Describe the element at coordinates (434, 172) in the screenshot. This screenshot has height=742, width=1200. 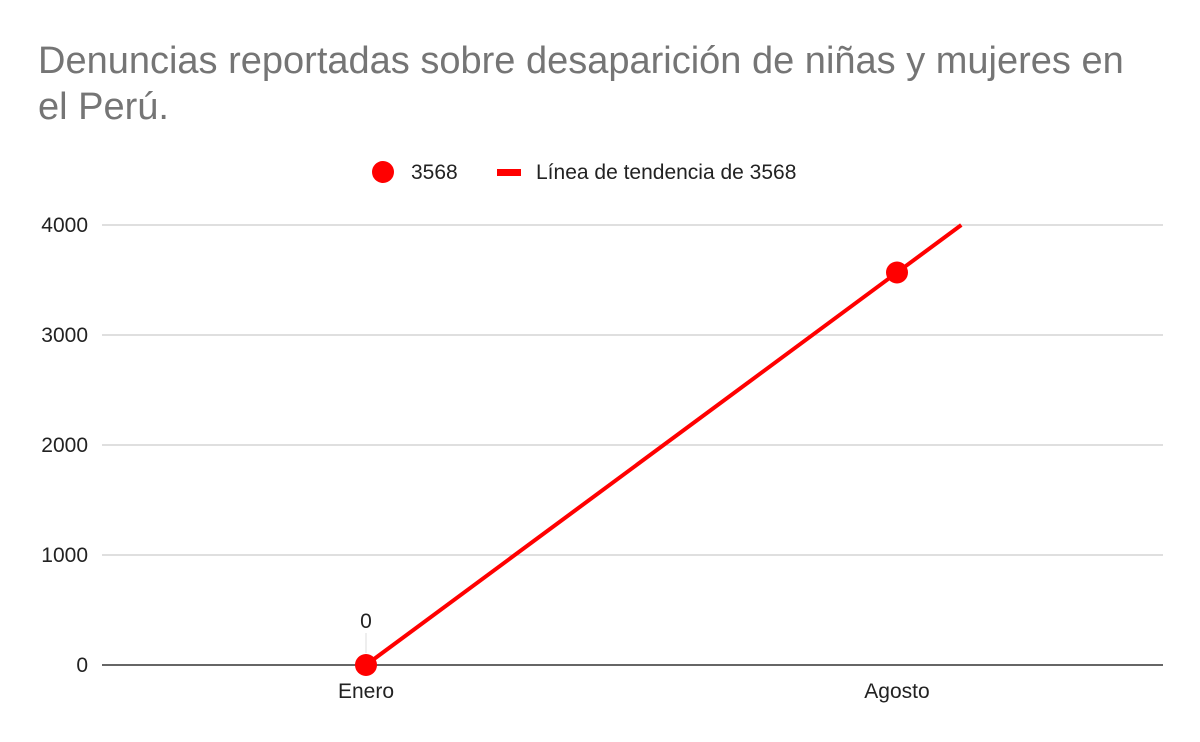
I see `legend-label-series: 3568` at that location.